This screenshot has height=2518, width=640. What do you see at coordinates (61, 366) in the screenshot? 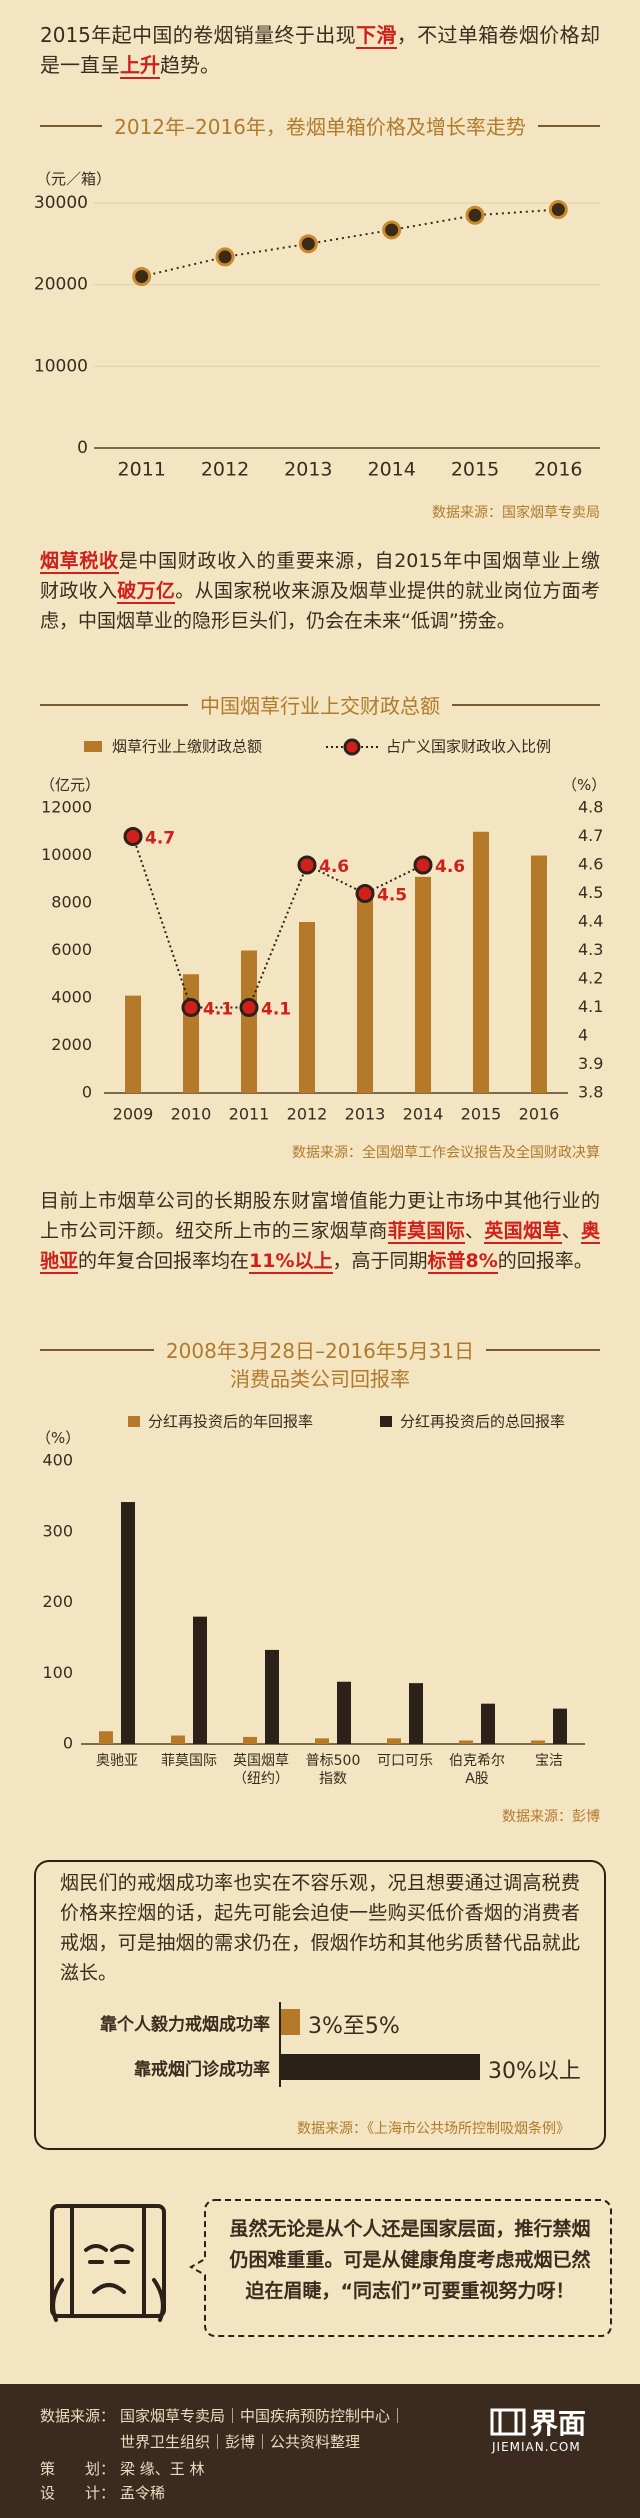
I see `y-tick-label: 10000` at bounding box center [61, 366].